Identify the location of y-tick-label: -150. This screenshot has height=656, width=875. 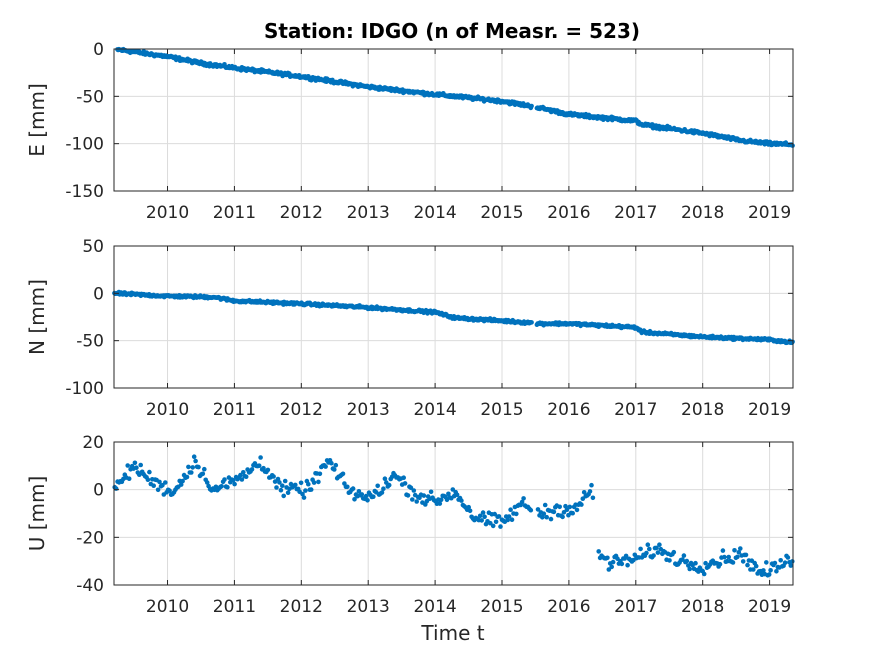
(84, 192).